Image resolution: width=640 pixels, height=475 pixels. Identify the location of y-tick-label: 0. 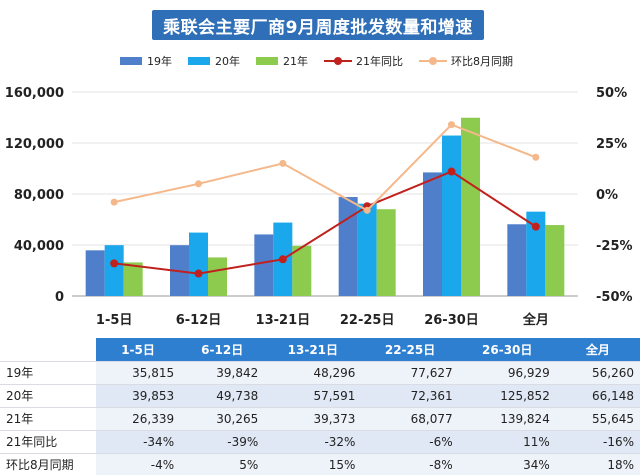
(59, 297).